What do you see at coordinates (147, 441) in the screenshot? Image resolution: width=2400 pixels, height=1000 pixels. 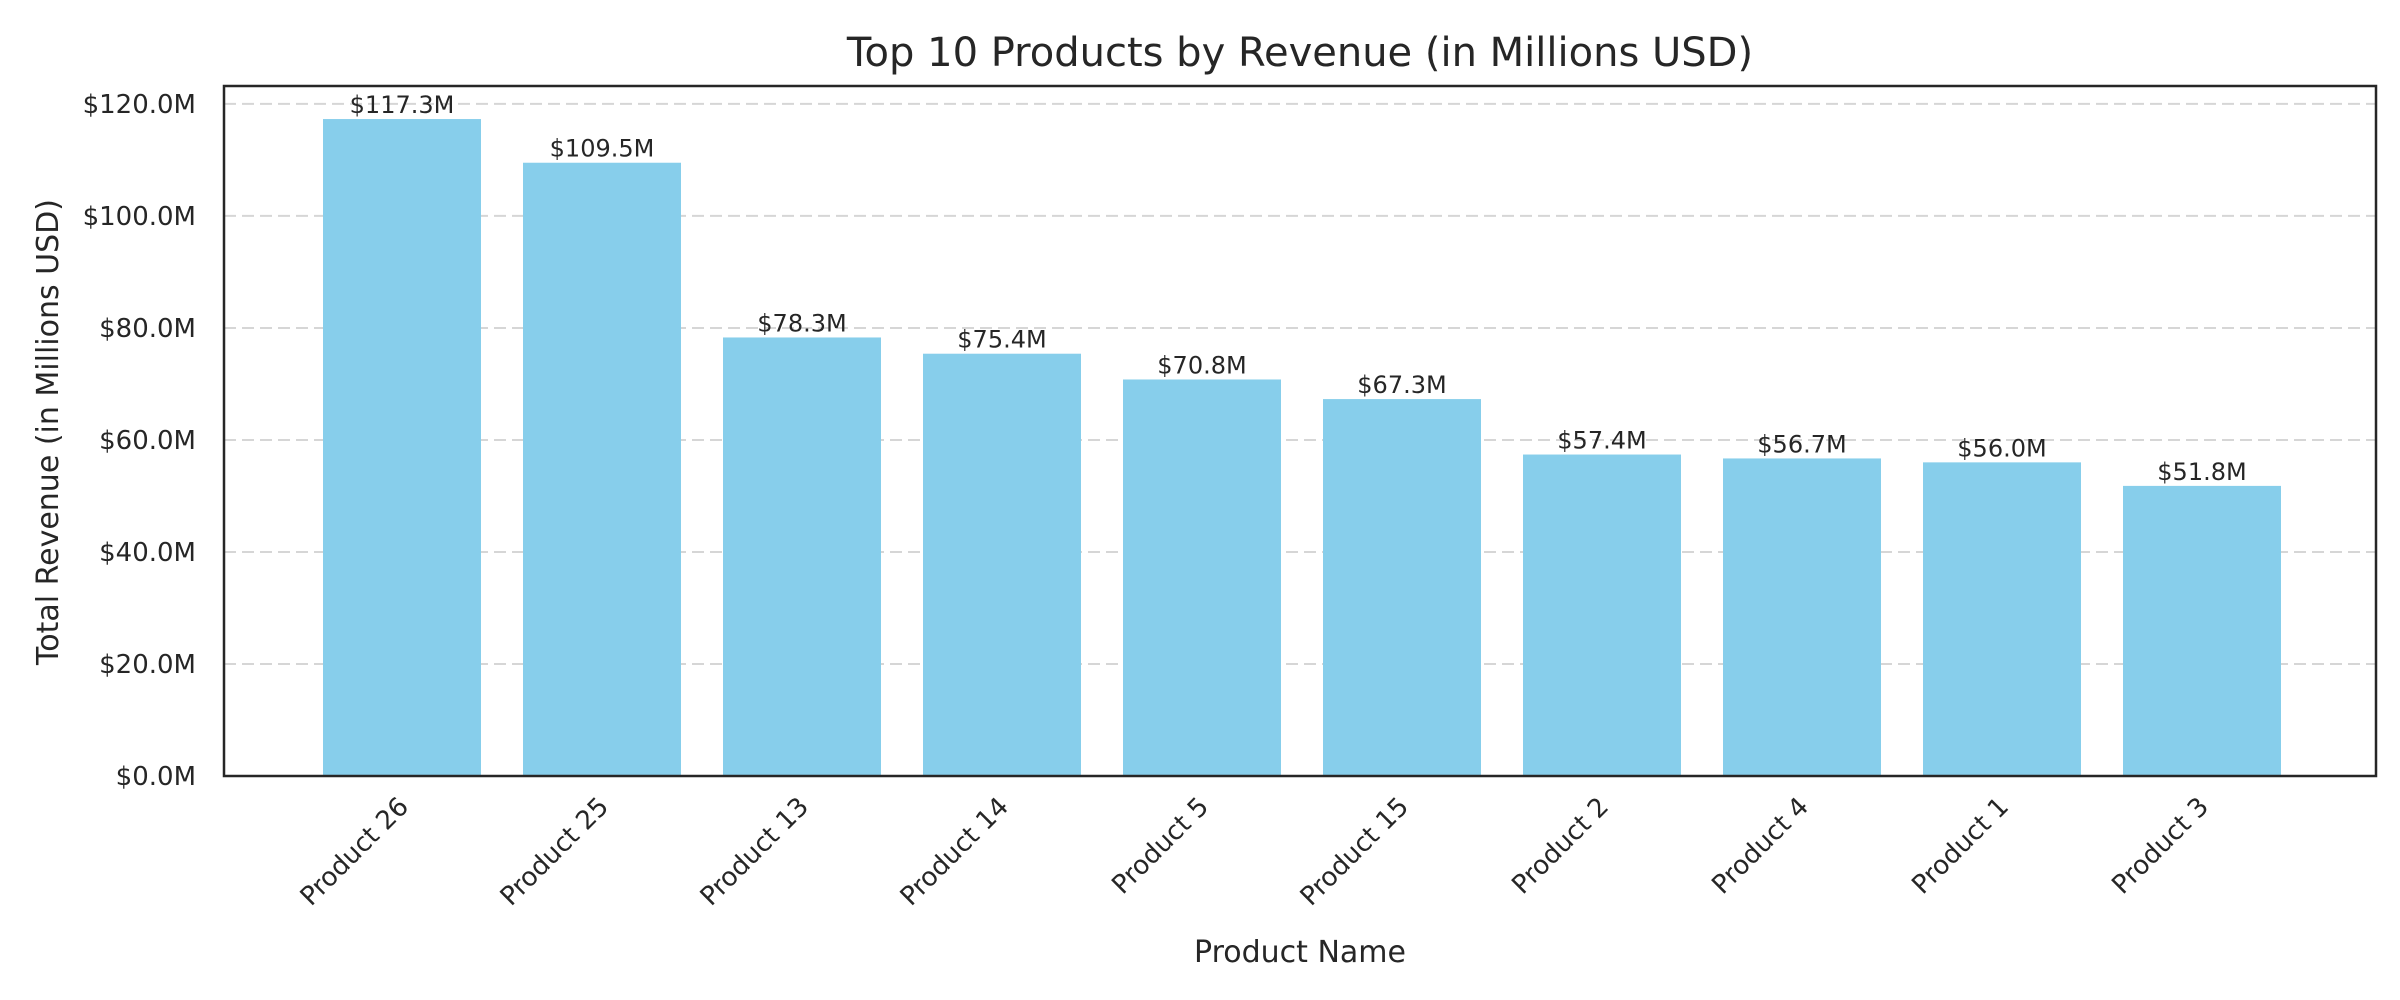 I see `y-tick-label: $60.0M` at bounding box center [147, 441].